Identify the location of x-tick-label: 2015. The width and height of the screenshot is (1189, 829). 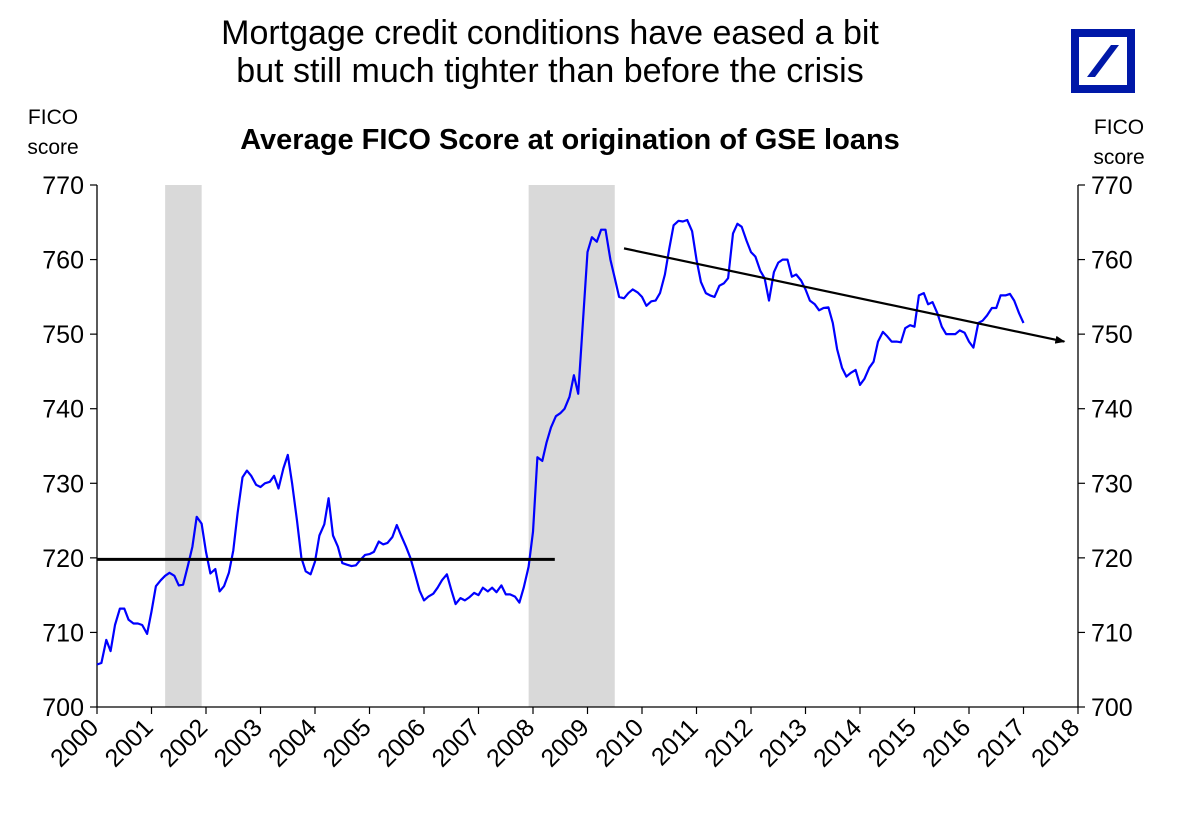
(892, 742).